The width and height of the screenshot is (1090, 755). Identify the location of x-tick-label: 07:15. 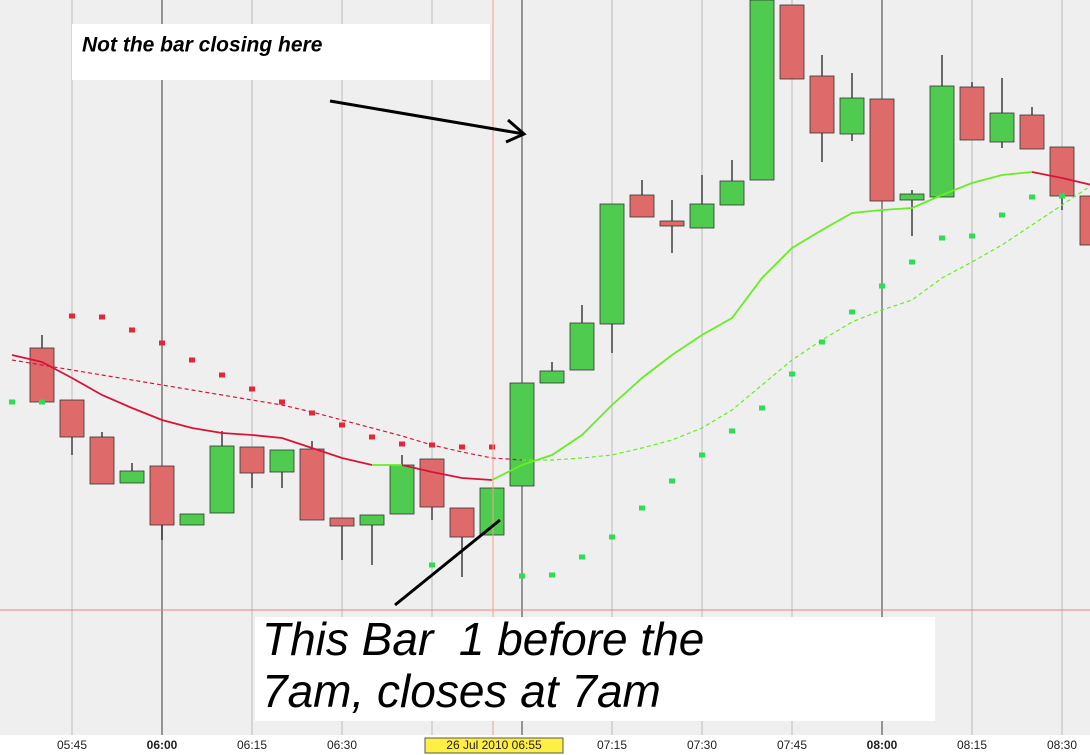
(612, 745).